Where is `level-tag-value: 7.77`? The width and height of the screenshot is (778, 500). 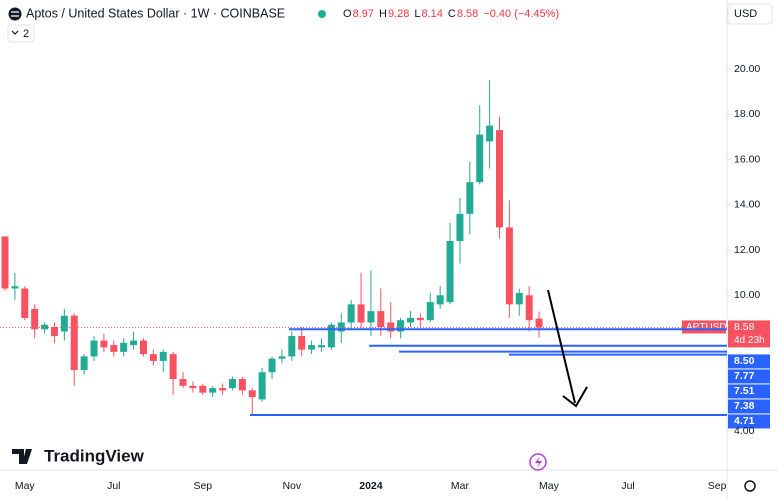
level-tag-value: 7.77 is located at coordinates (744, 376).